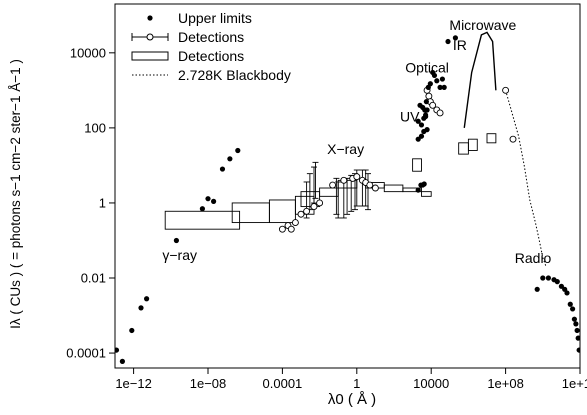 This screenshot has height=415, width=587. Describe the element at coordinates (133, 383) in the screenshot. I see `x-tick-label: 1e−12` at that location.